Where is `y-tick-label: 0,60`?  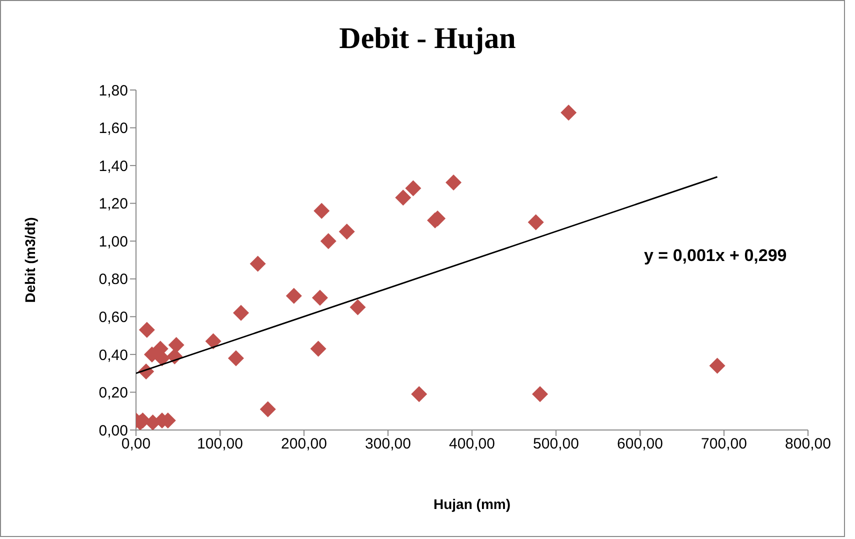
y-tick-label: 0,60 is located at coordinates (113, 317).